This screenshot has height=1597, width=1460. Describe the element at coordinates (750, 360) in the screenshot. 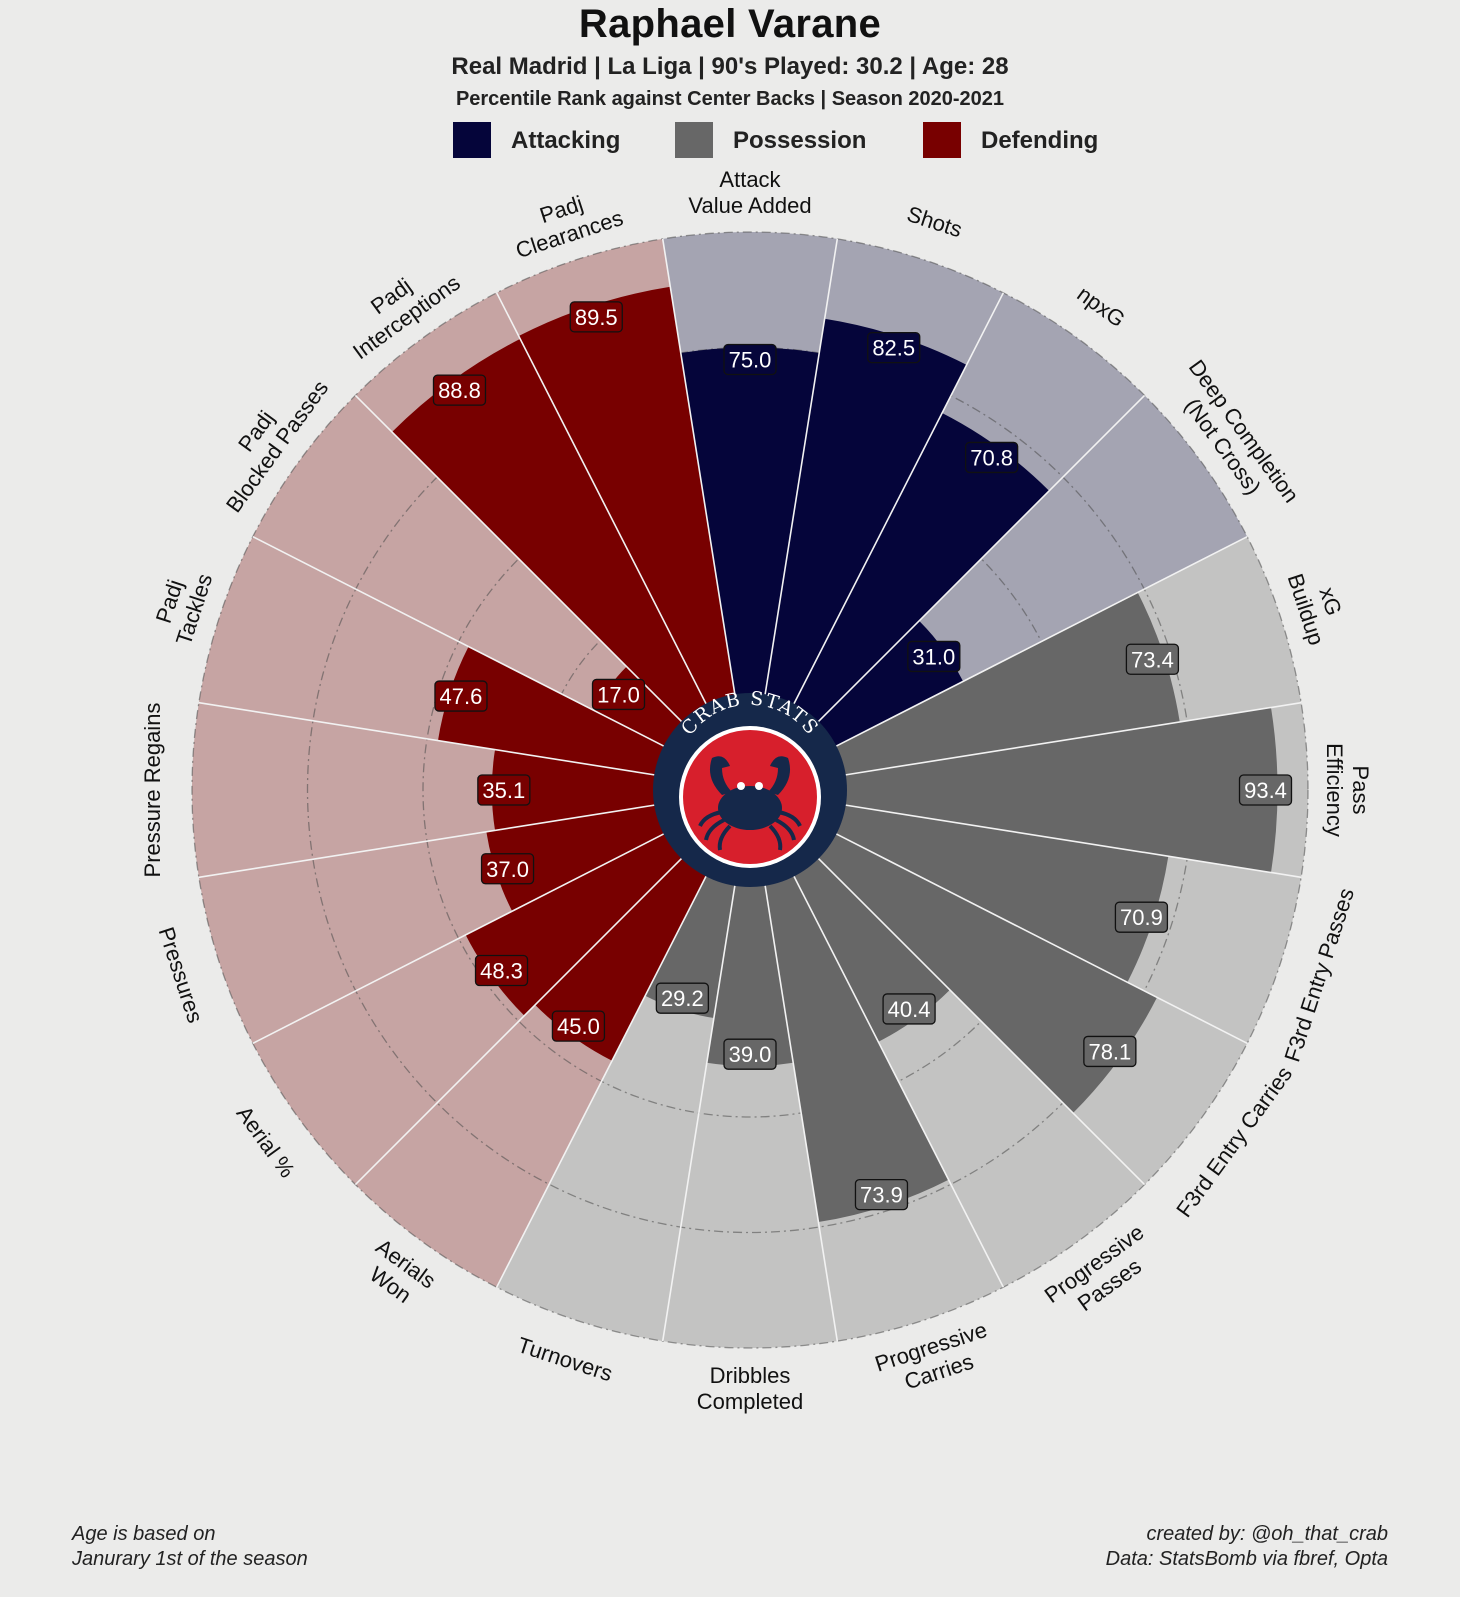

I see `value-label-text: 75.0` at that location.